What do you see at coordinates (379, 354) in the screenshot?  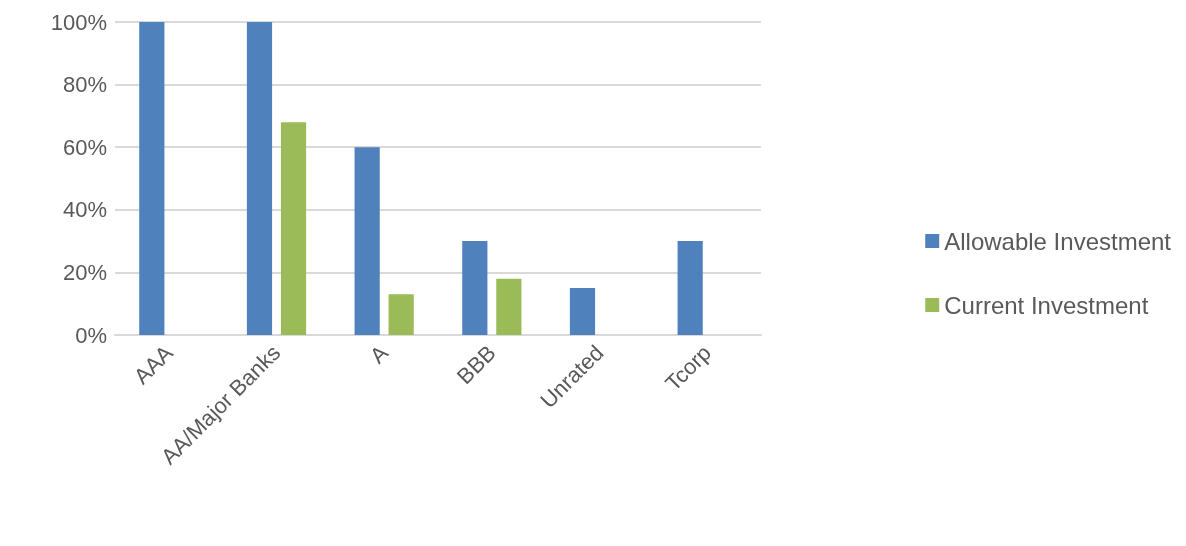 I see `x-tick-label: A` at bounding box center [379, 354].